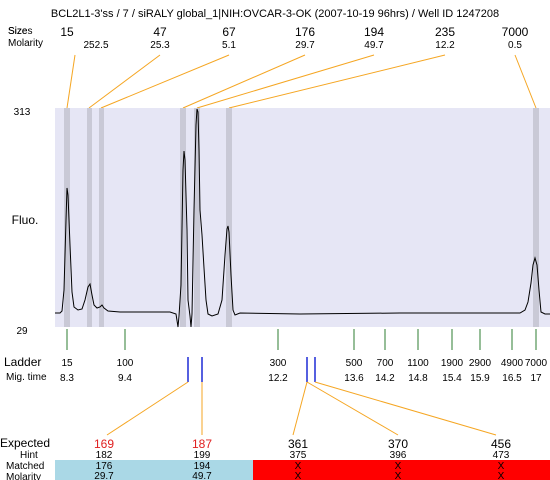 The width and height of the screenshot is (550, 480). Describe the element at coordinates (22, 362) in the screenshot. I see `ladder-label: Ladder` at that location.